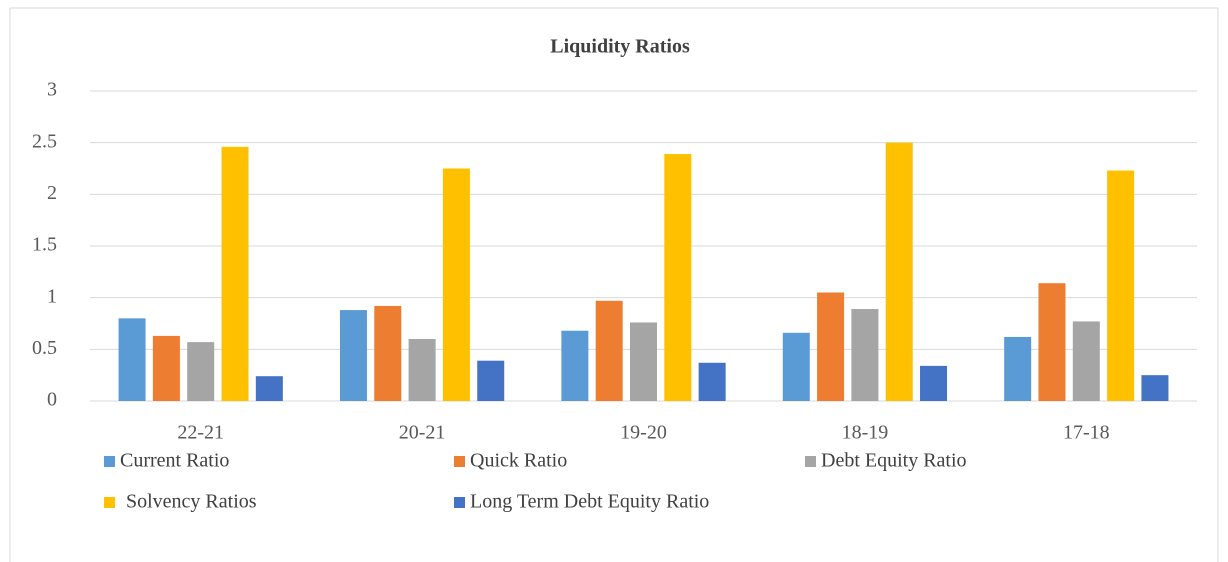  Describe the element at coordinates (191, 502) in the screenshot. I see `legend-label: Solvency Ratios` at that location.